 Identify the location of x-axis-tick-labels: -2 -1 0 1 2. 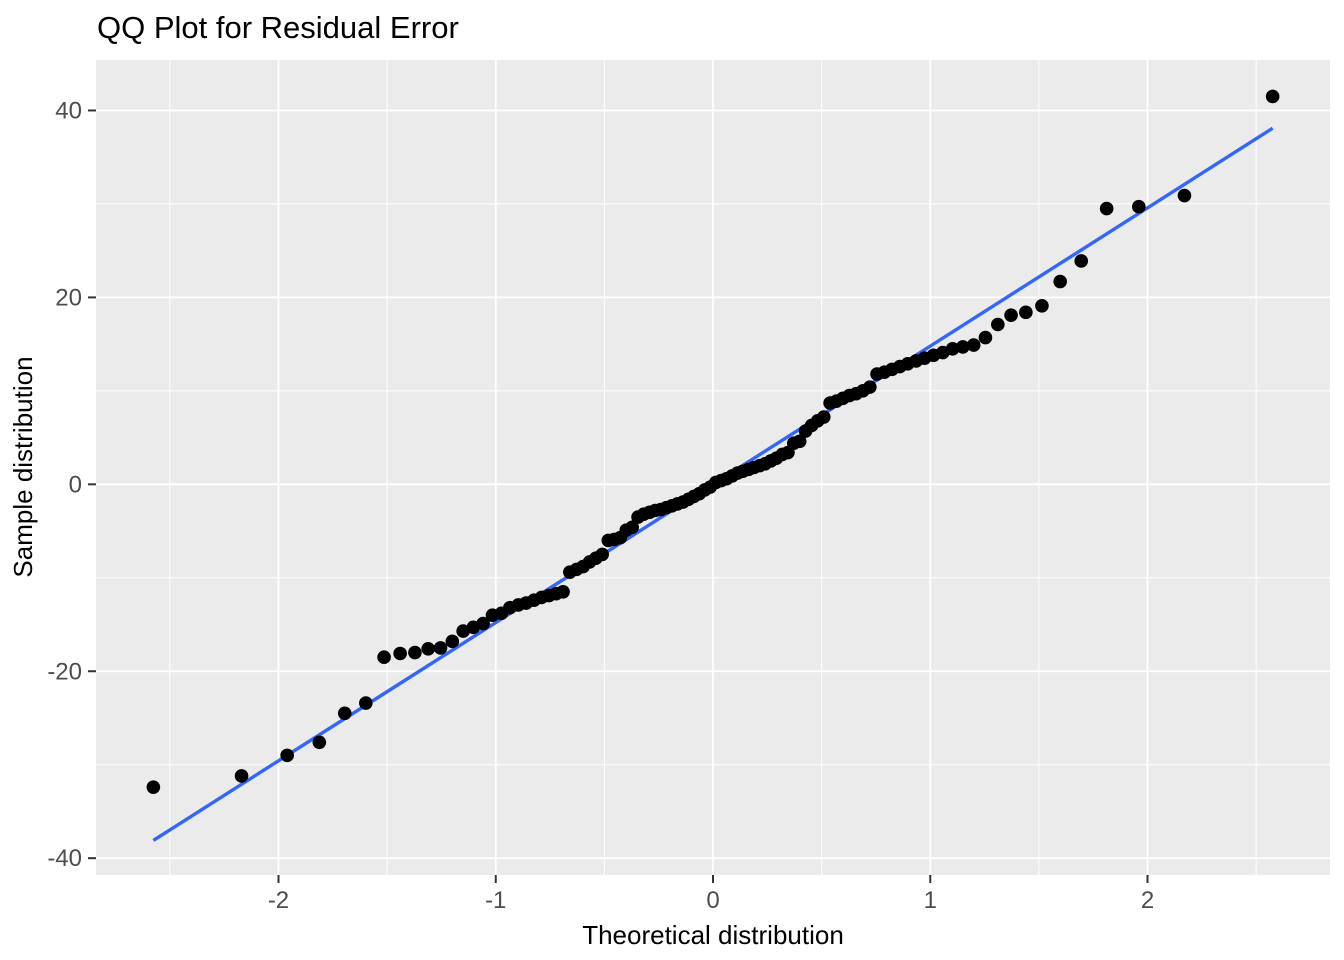
(711, 900).